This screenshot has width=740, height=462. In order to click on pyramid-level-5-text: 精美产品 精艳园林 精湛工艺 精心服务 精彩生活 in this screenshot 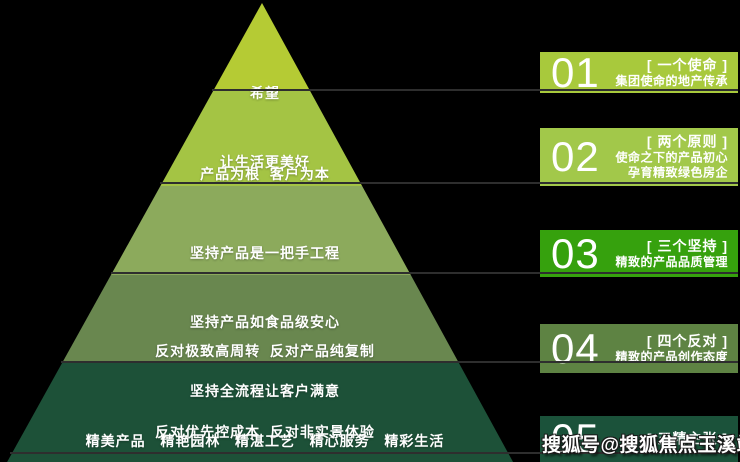, I will do `click(262, 431)`.